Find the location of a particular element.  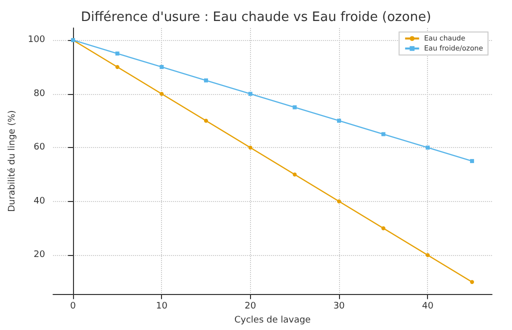

y-tick-label: 60 is located at coordinates (40, 147).